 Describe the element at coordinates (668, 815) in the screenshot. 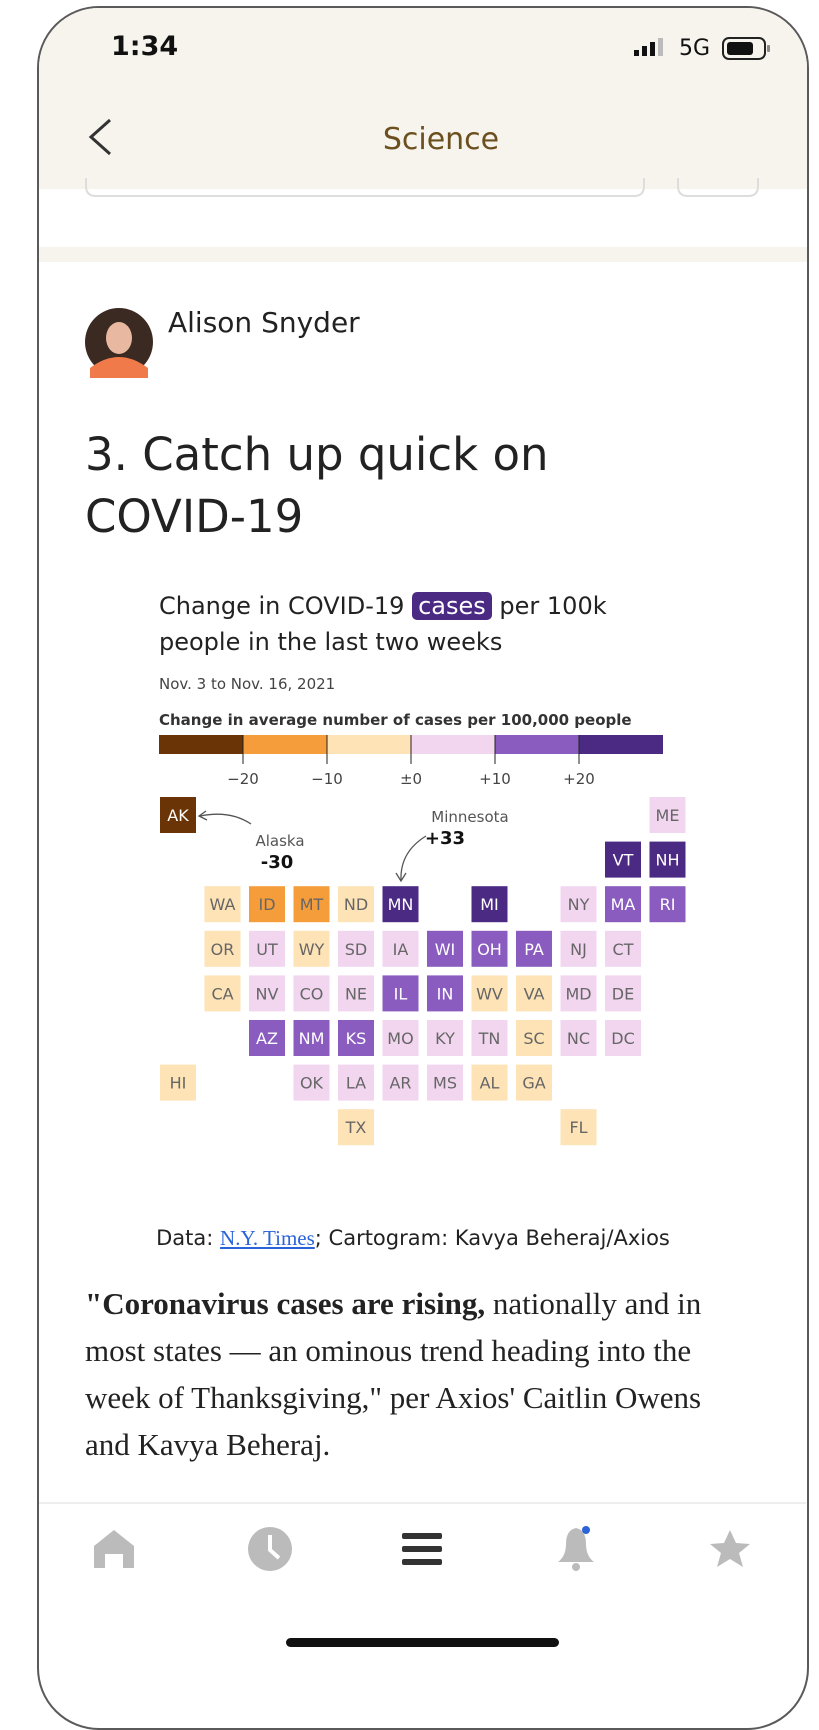

I see `state-label: ME` at that location.